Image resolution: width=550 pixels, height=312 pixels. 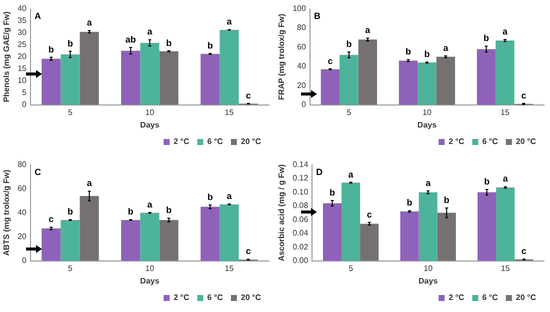 I want to click on y-axis-title: Ascorbic acid (mg / g Fw), so click(x=281, y=213).